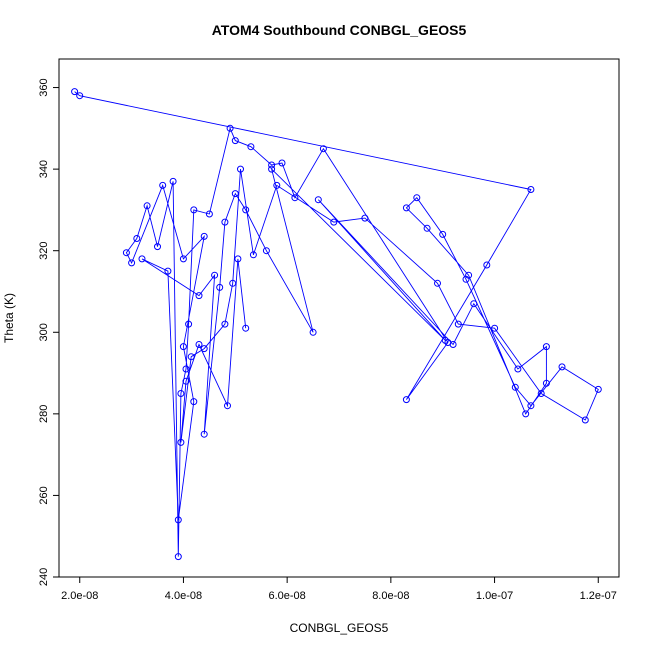 This screenshot has width=650, height=650. I want to click on x-tick-label: 4.0e-08, so click(183, 596).